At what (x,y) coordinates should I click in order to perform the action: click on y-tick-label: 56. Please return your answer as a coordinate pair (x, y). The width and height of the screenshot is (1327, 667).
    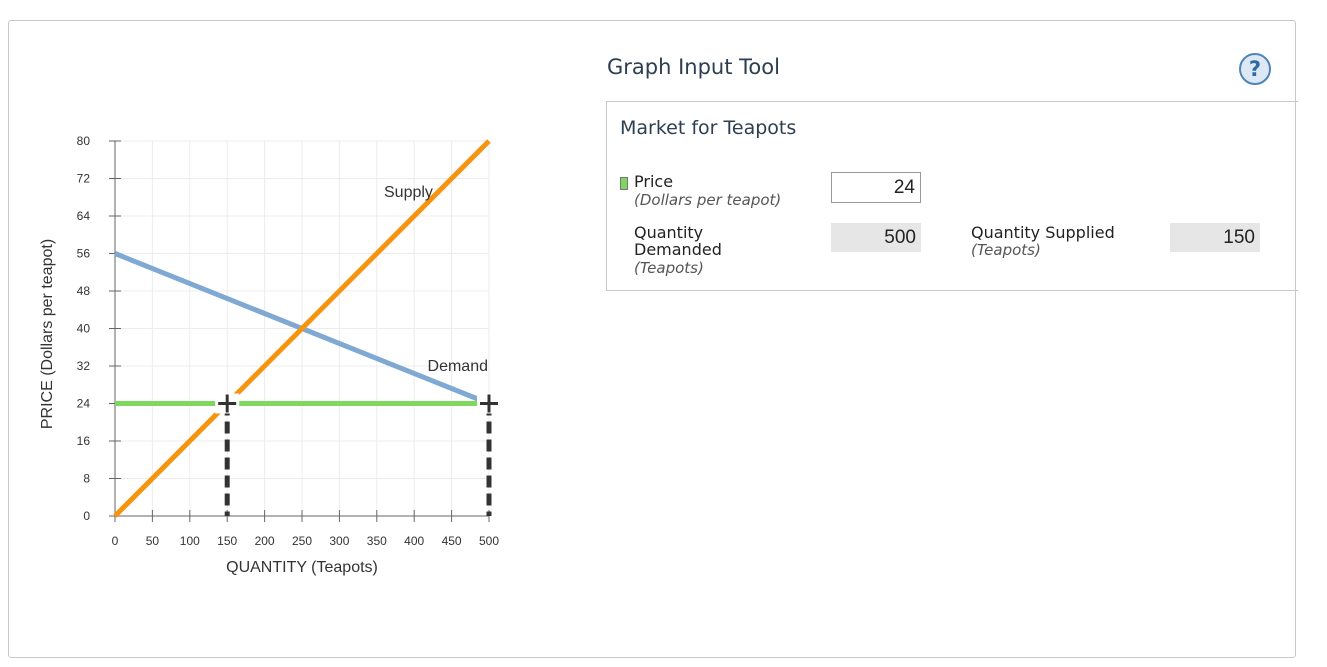
    Looking at the image, I should click on (84, 254).